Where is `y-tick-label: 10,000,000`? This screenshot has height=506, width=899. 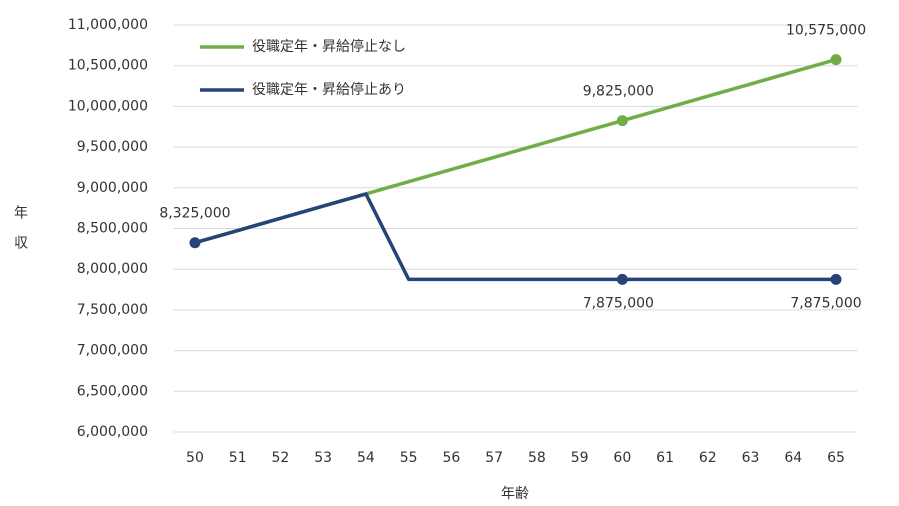 y-tick-label: 10,000,000 is located at coordinates (108, 106).